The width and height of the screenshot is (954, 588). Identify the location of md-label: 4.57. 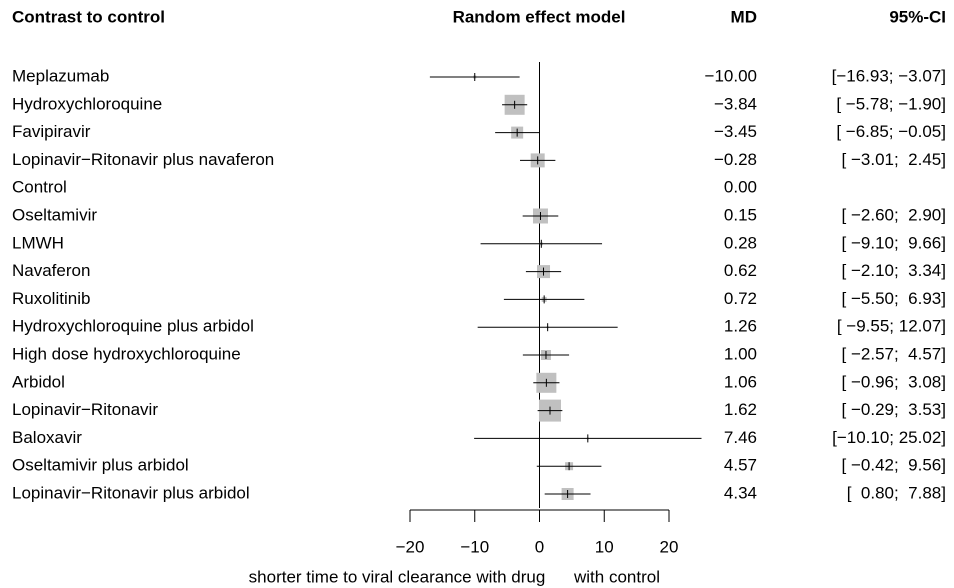
(740, 465).